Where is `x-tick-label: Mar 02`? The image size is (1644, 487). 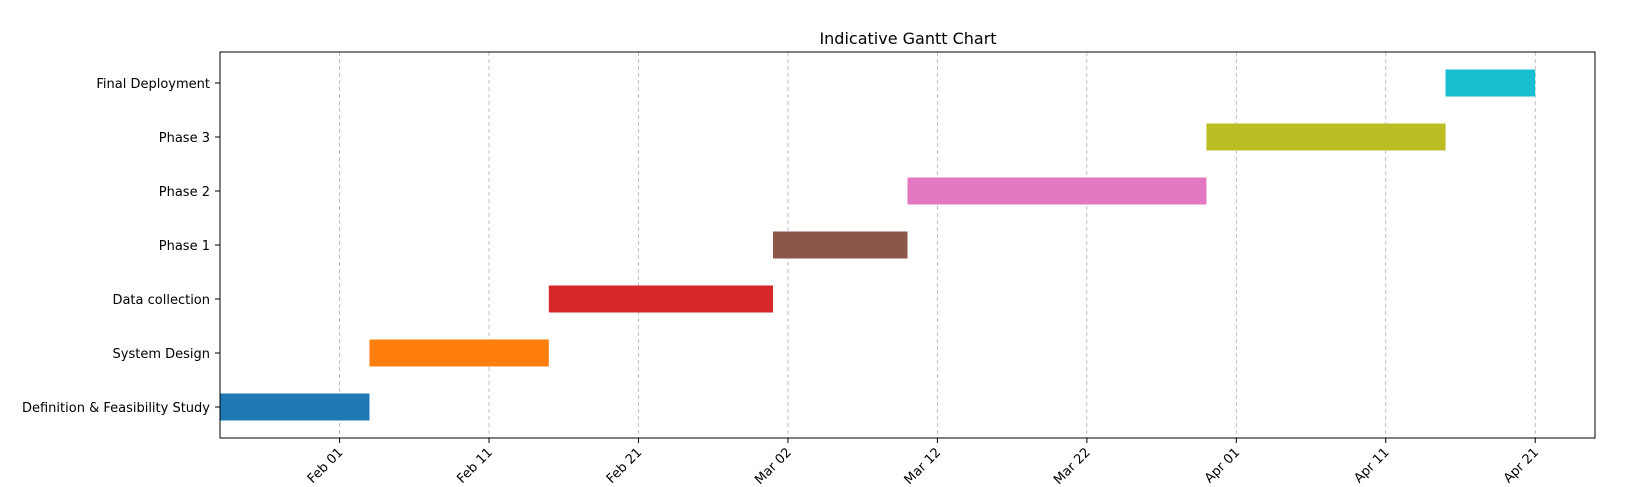 x-tick-label: Mar 02 is located at coordinates (773, 466).